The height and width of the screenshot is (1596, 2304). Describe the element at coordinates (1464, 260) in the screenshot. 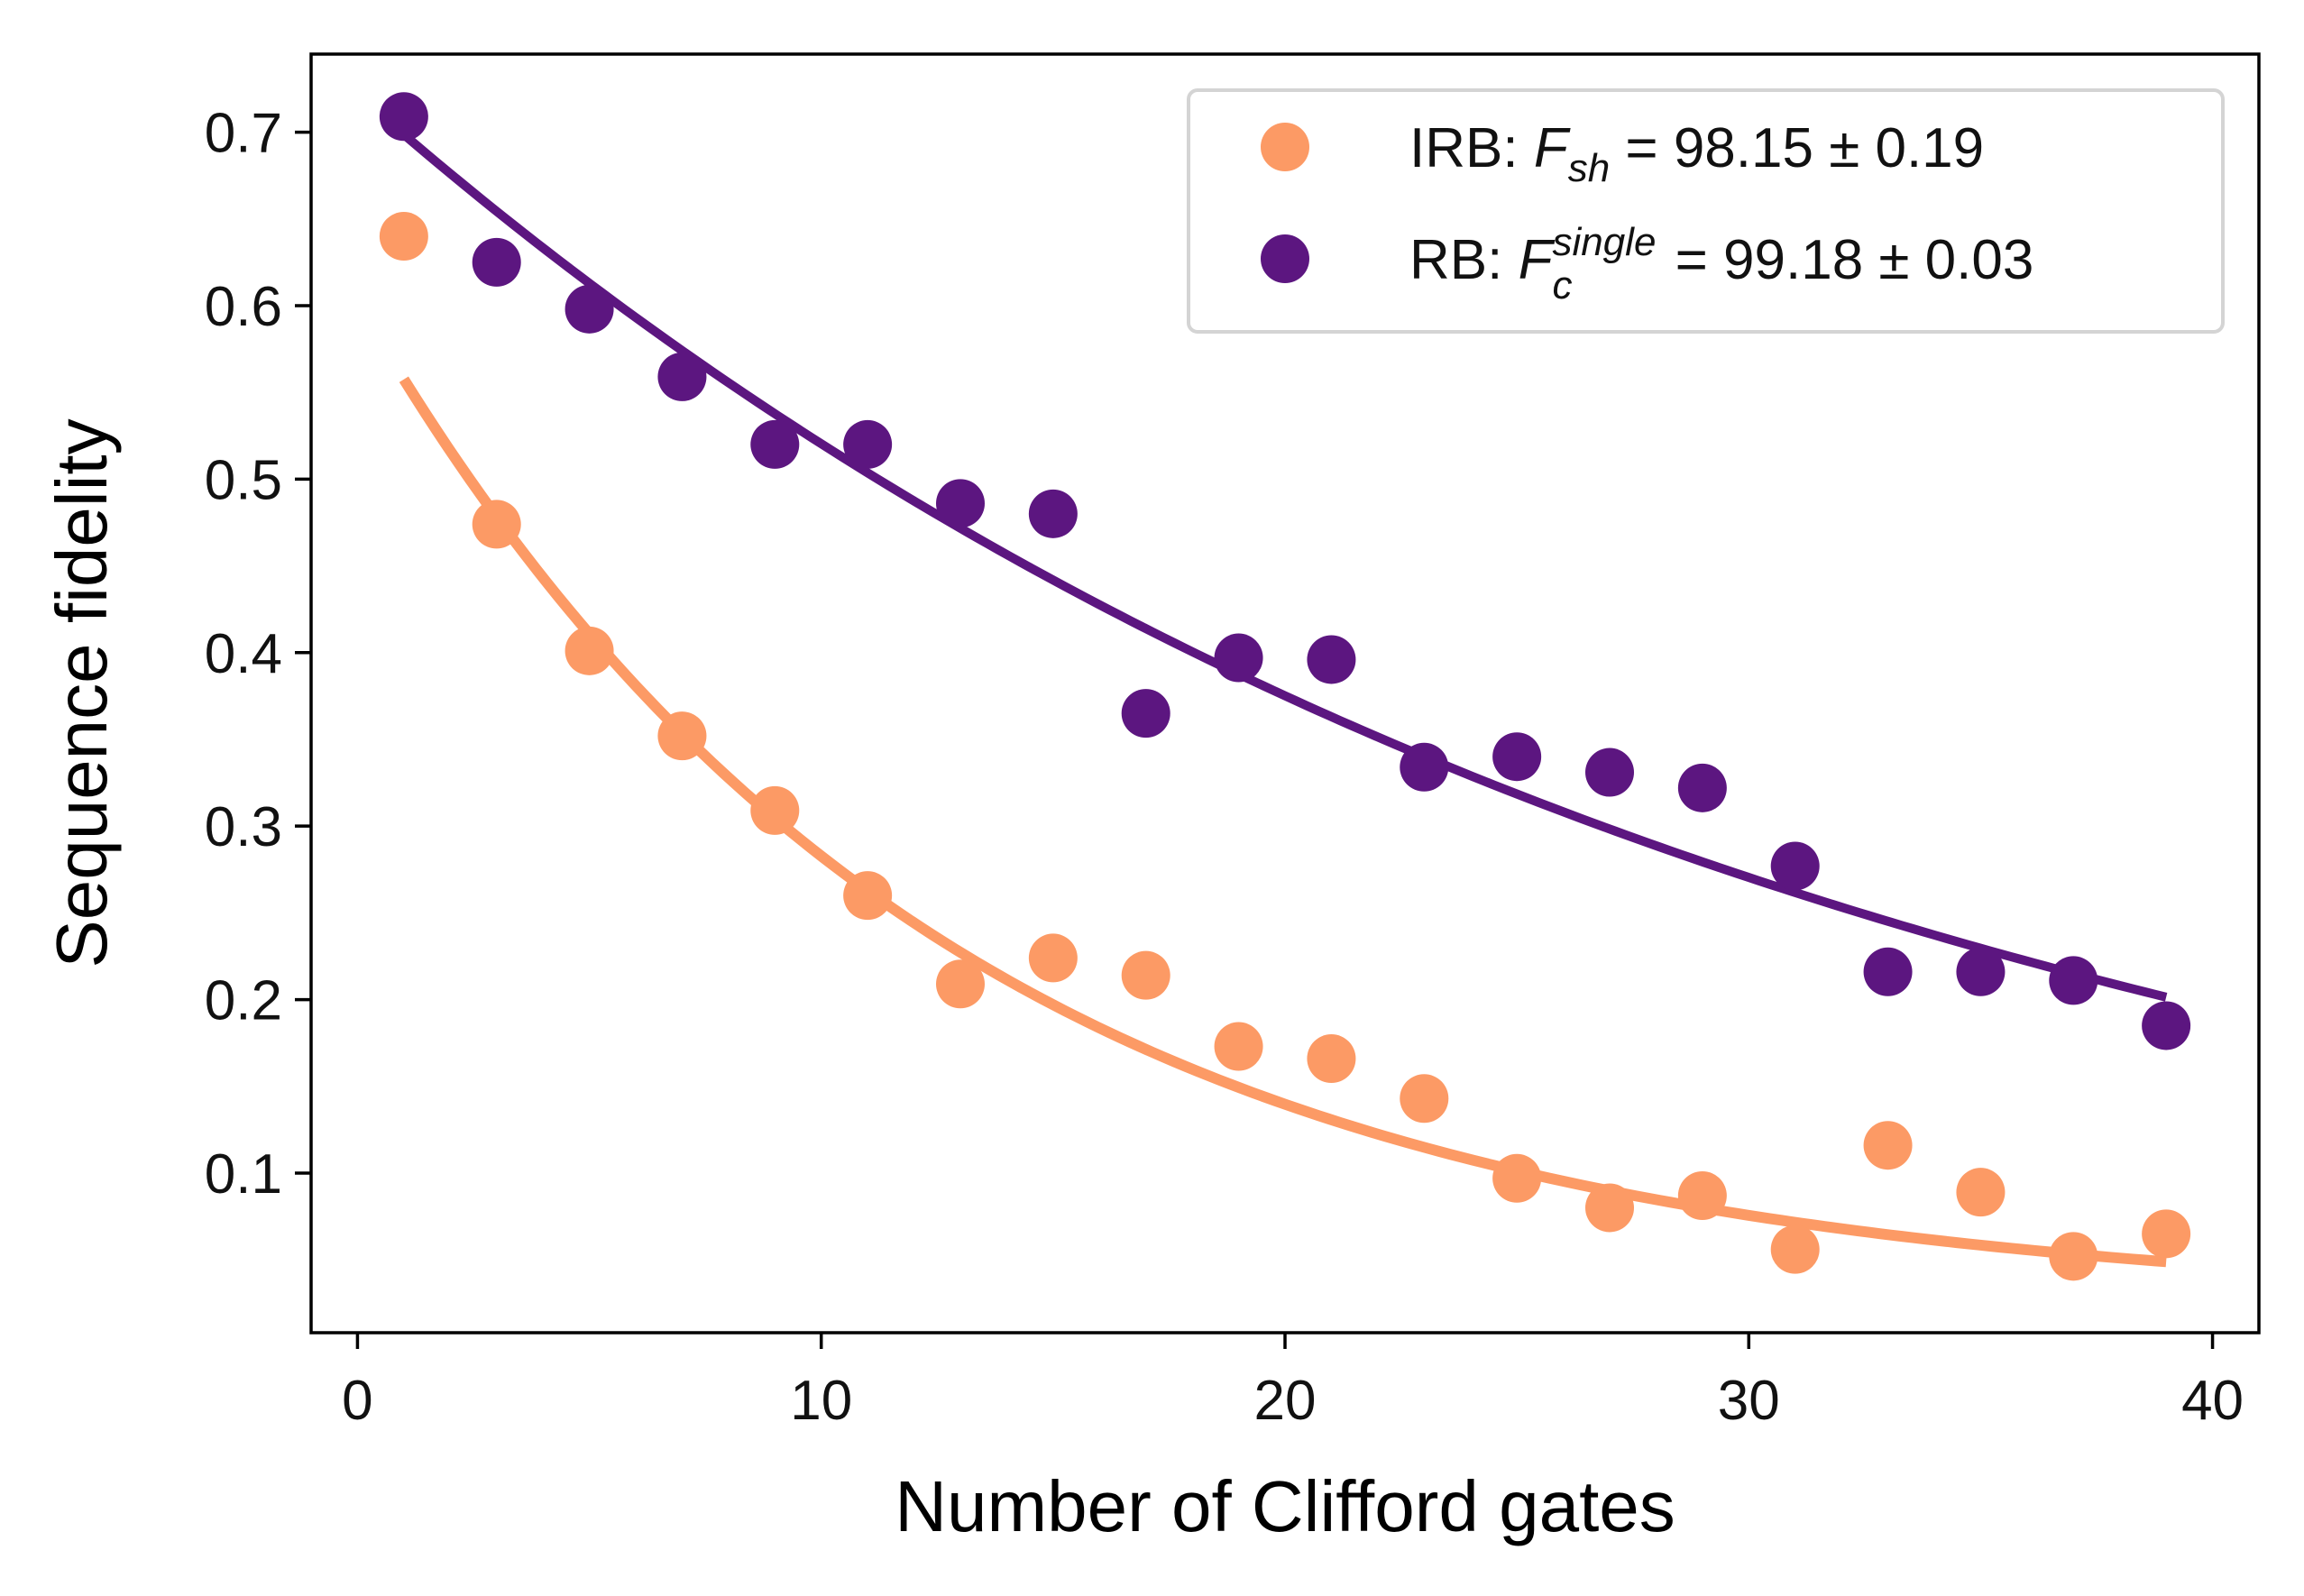

I see `legend-rb-prefix: RB:` at that location.